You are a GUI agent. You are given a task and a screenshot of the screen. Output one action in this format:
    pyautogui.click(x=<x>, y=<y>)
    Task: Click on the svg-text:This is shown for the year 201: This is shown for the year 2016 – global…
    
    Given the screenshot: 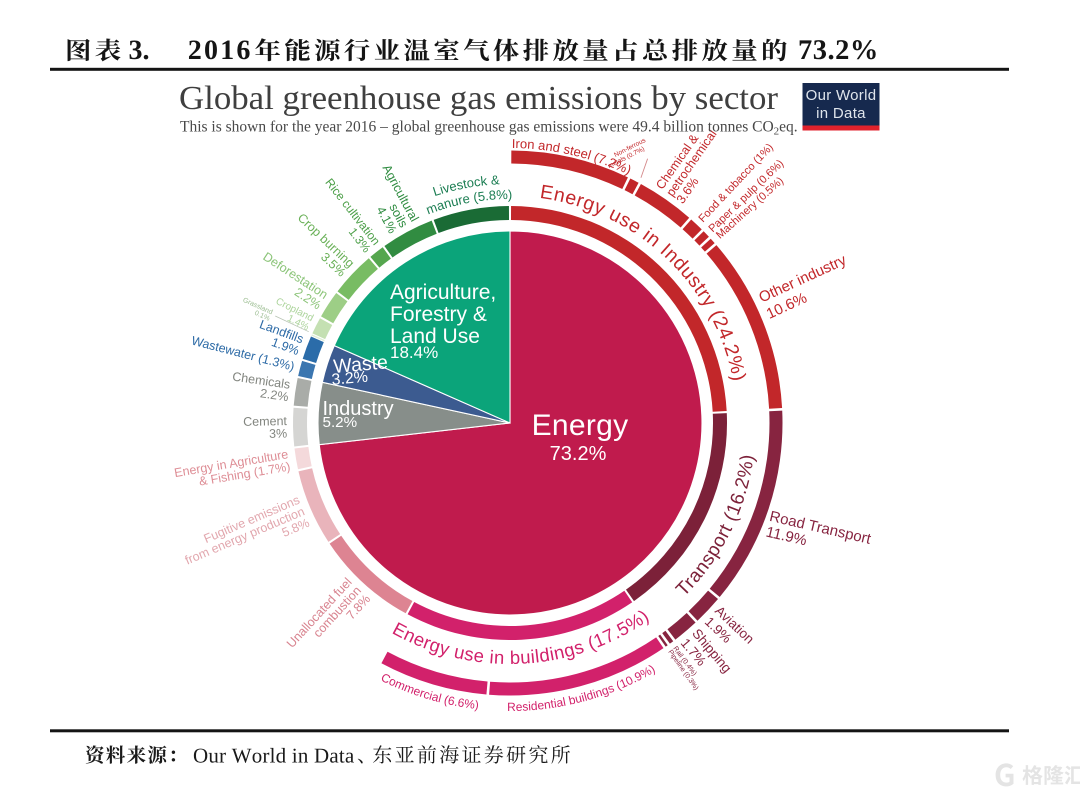 What is the action you would take?
    pyautogui.click(x=489, y=128)
    